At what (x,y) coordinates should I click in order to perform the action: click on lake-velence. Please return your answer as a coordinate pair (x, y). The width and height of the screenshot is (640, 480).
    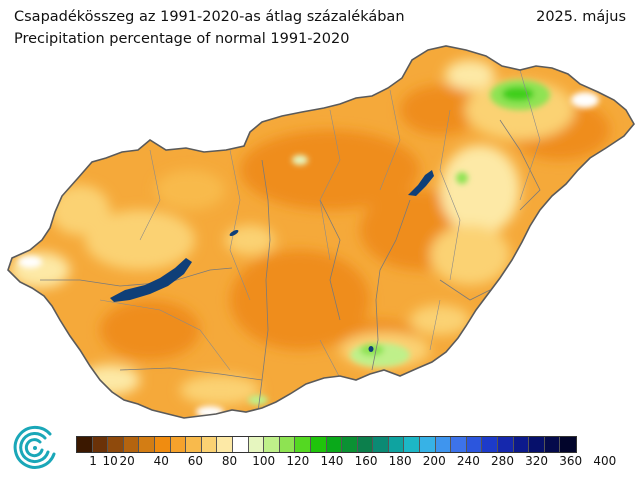
    Looking at the image, I should click on (234, 233).